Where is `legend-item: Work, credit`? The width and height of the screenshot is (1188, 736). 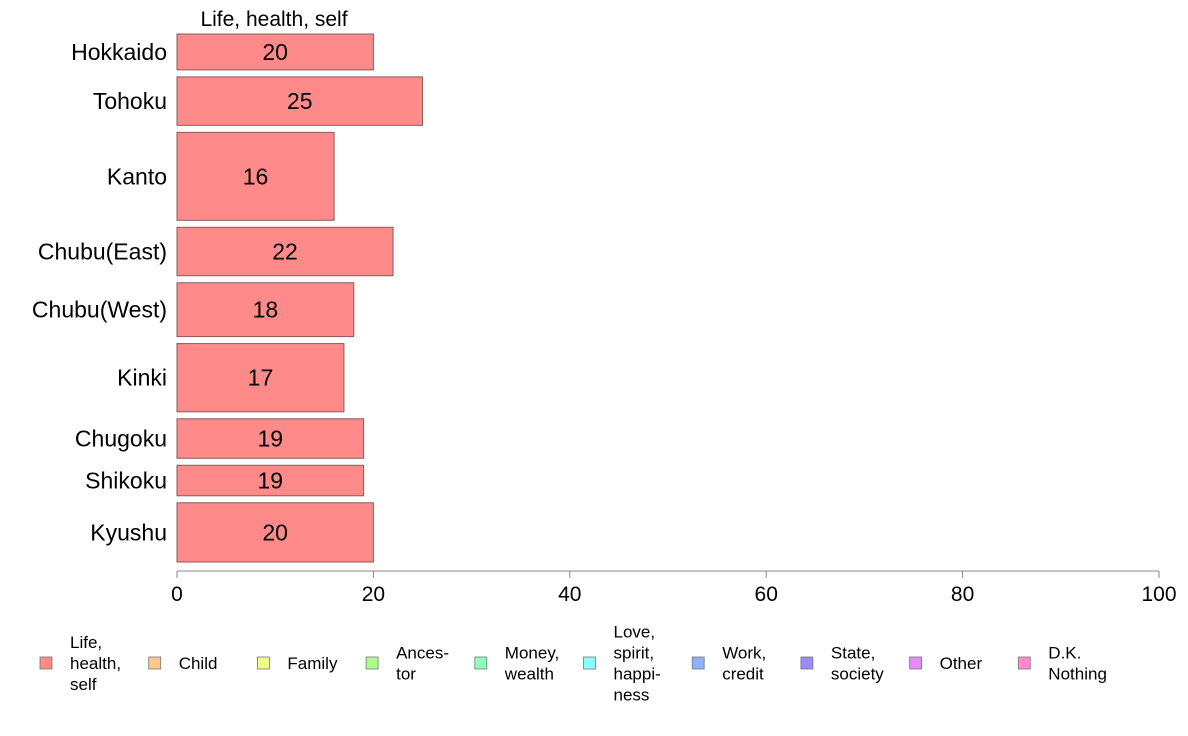 legend-item: Work, credit is located at coordinates (728, 664).